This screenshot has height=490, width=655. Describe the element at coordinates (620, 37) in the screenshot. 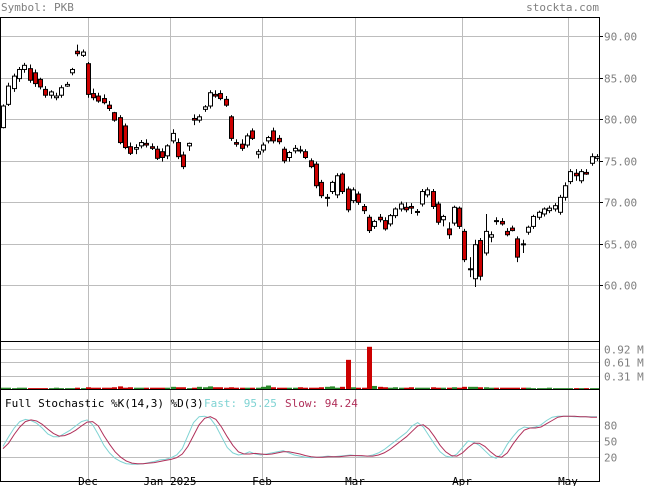

I see `price-tick-label: 90.00` at that location.